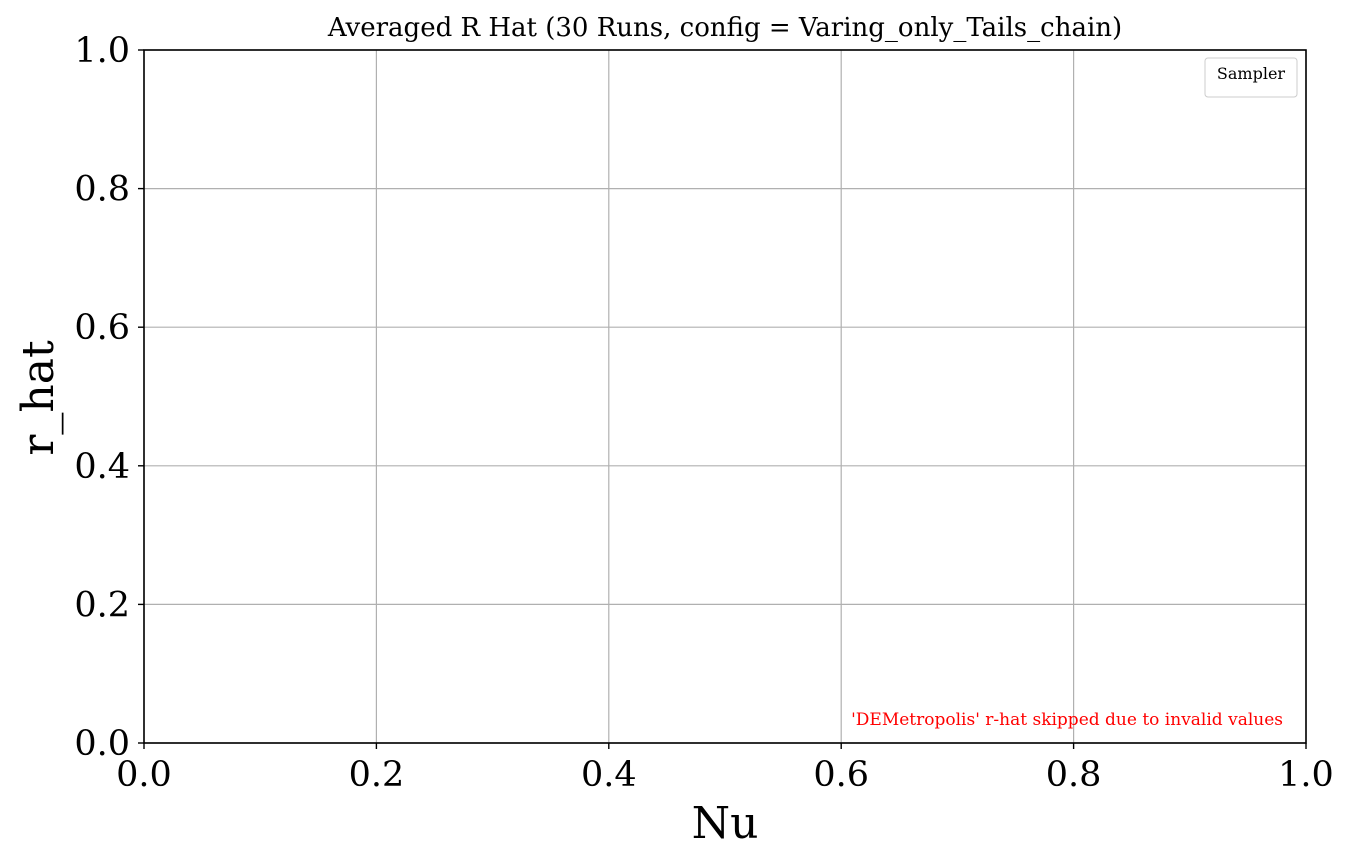 The height and width of the screenshot is (867, 1351). Describe the element at coordinates (102, 51) in the screenshot. I see `y-tick-label: 1.0` at that location.